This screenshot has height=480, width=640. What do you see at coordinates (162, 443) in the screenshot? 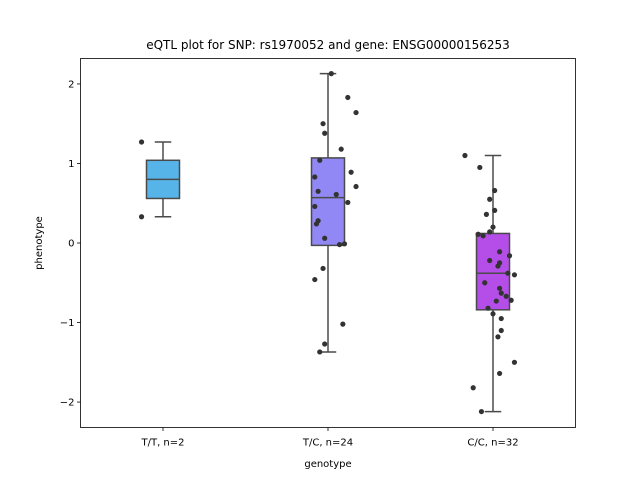
I see `x-tick-label: T/T, n=2` at bounding box center [162, 443].